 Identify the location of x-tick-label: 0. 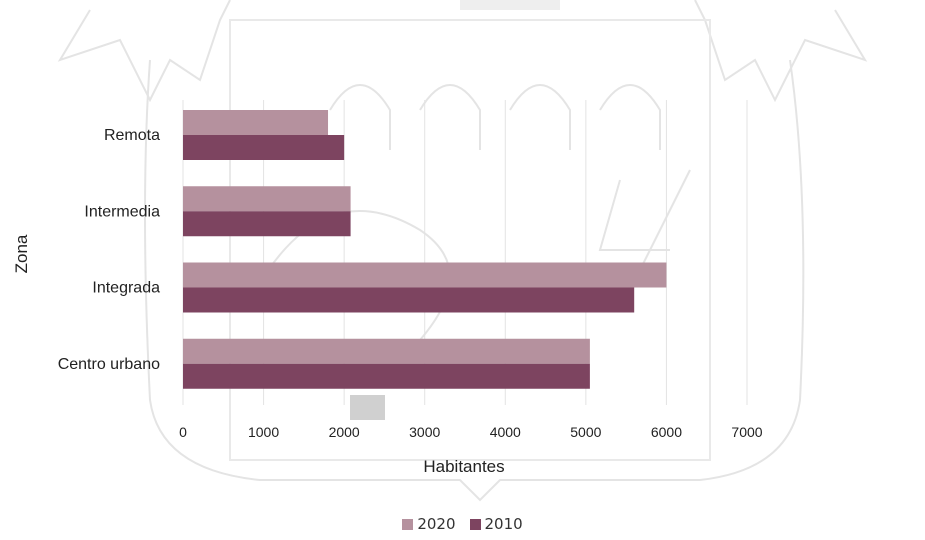
(183, 432).